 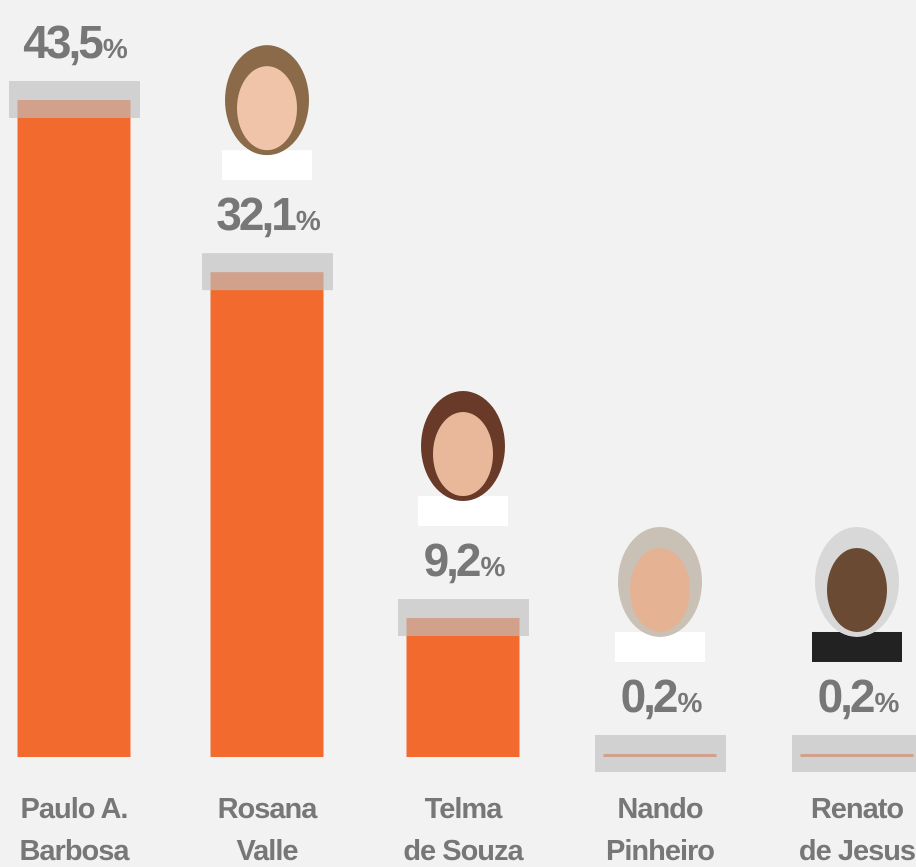 What do you see at coordinates (857, 809) in the screenshot?
I see `category-label: Renato` at bounding box center [857, 809].